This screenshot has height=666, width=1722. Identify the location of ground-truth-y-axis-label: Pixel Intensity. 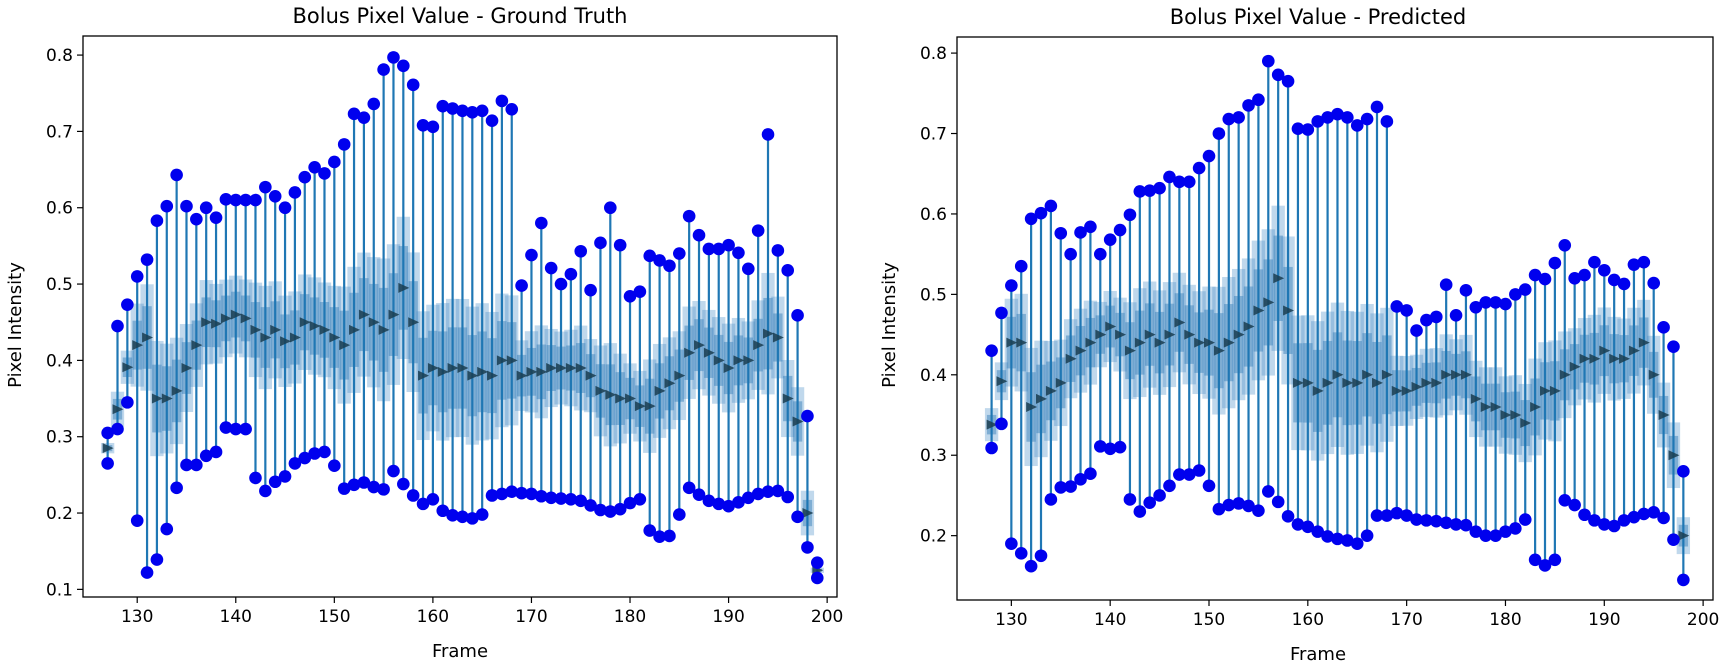
(15, 325).